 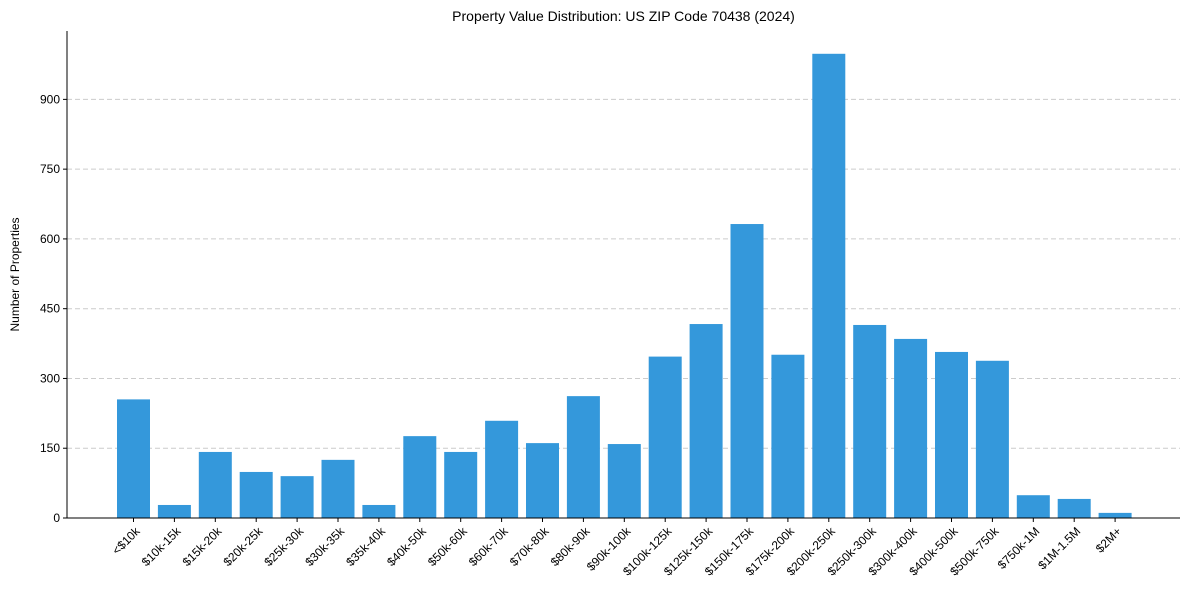 What do you see at coordinates (50, 169) in the screenshot?
I see `y-tick-label: 750` at bounding box center [50, 169].